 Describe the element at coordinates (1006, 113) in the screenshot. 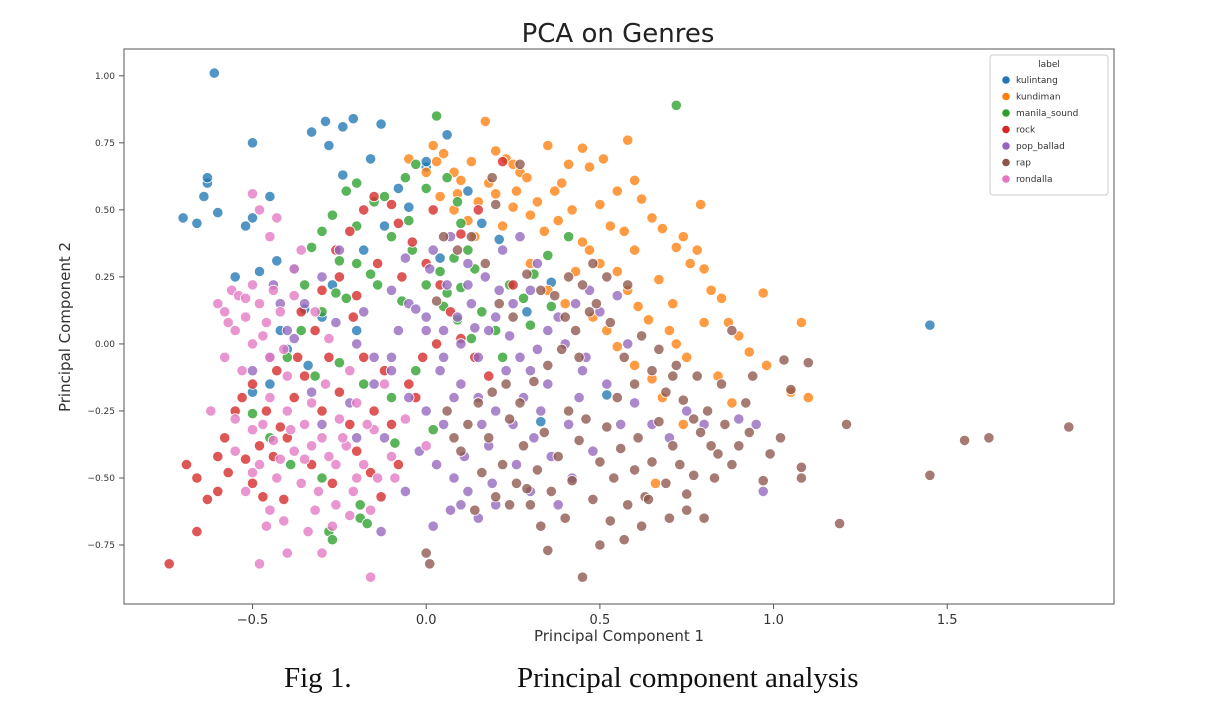

I see `legend-marker-manila_sound` at that location.